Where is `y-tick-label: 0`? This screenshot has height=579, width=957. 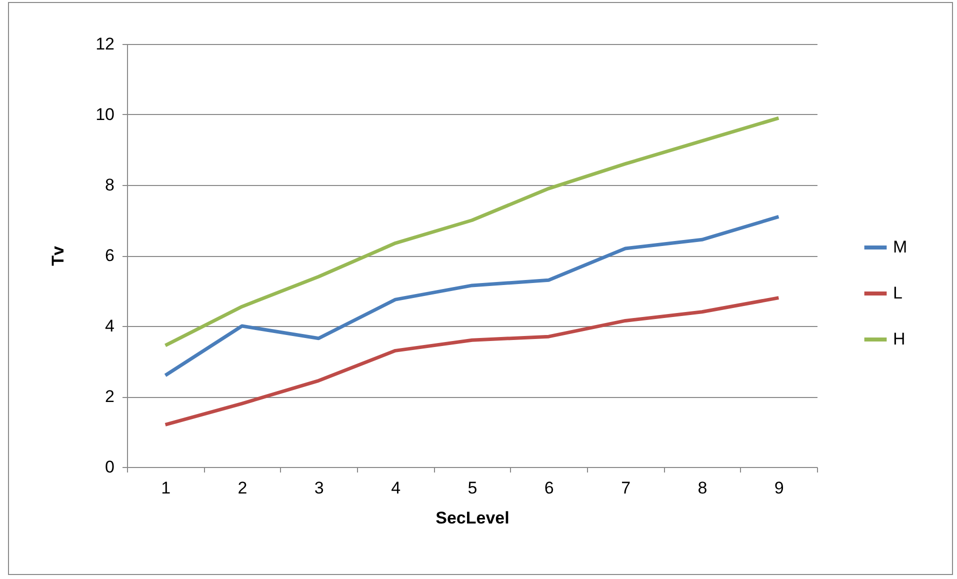 y-tick-label: 0 is located at coordinates (109, 467).